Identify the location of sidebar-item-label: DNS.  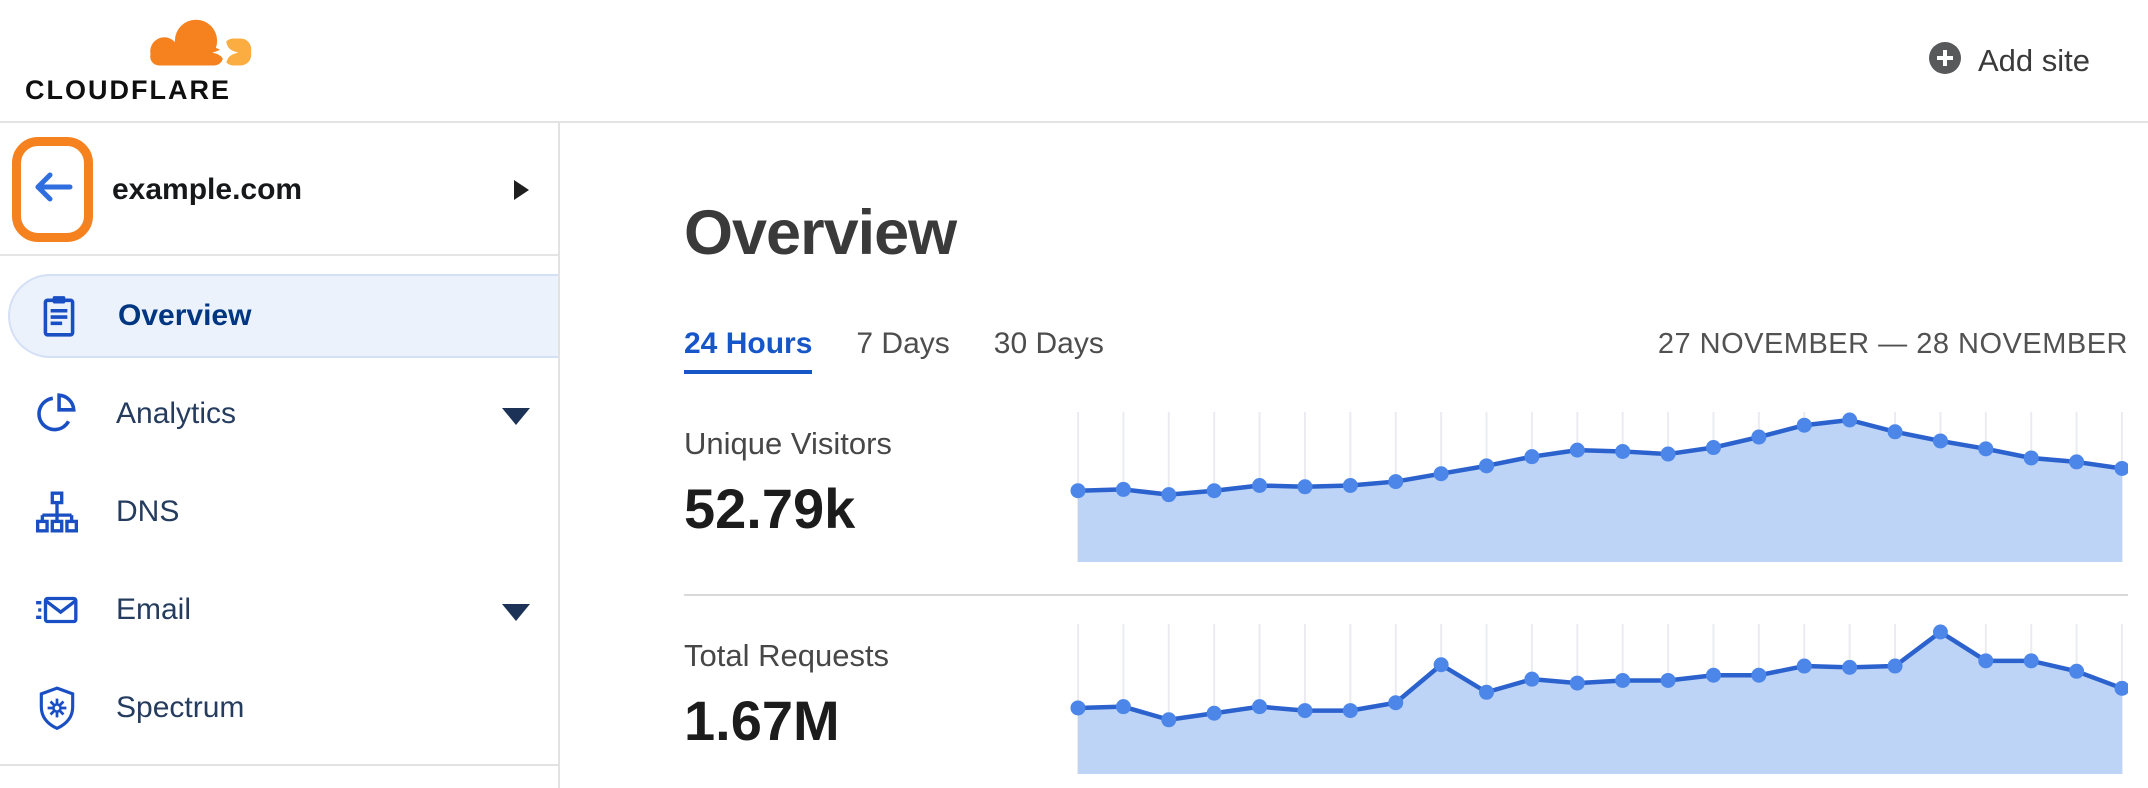
(148, 511).